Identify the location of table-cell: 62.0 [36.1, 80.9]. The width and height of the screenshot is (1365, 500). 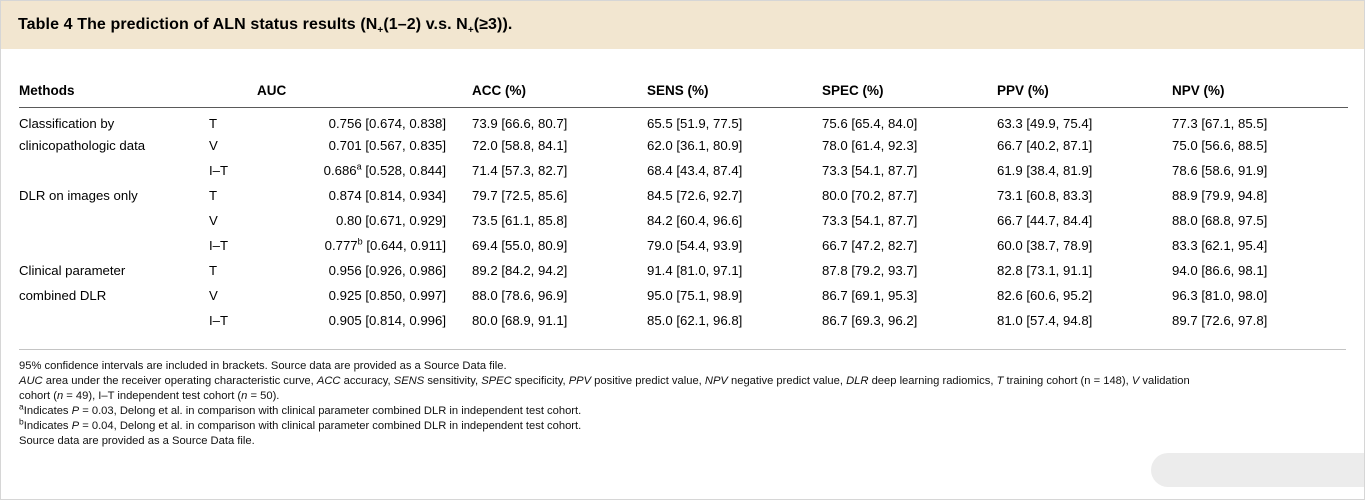
(695, 145).